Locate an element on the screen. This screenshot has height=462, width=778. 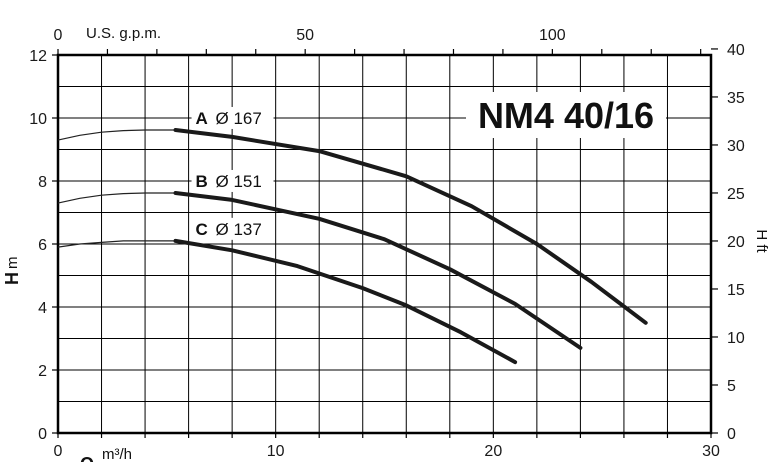
x-tick-label: 10 is located at coordinates (276, 451).